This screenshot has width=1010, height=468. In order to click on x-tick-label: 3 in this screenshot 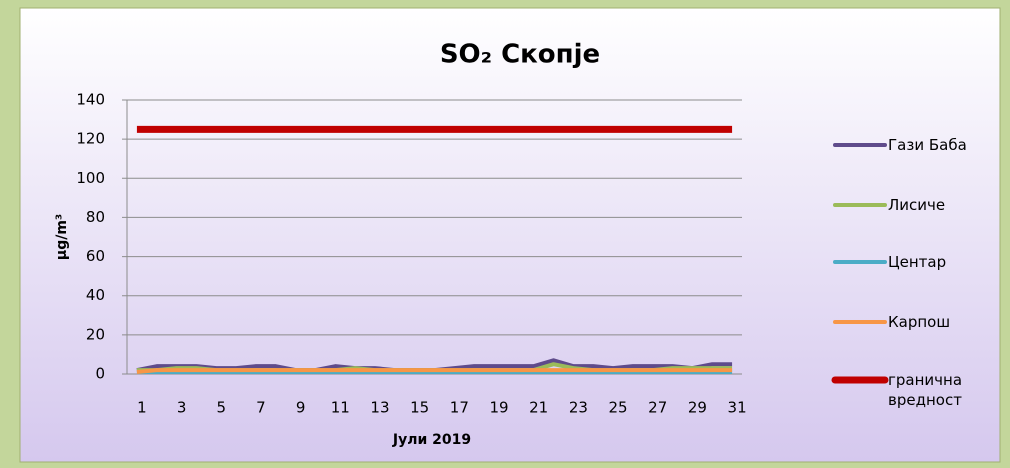, I will do `click(182, 408)`.